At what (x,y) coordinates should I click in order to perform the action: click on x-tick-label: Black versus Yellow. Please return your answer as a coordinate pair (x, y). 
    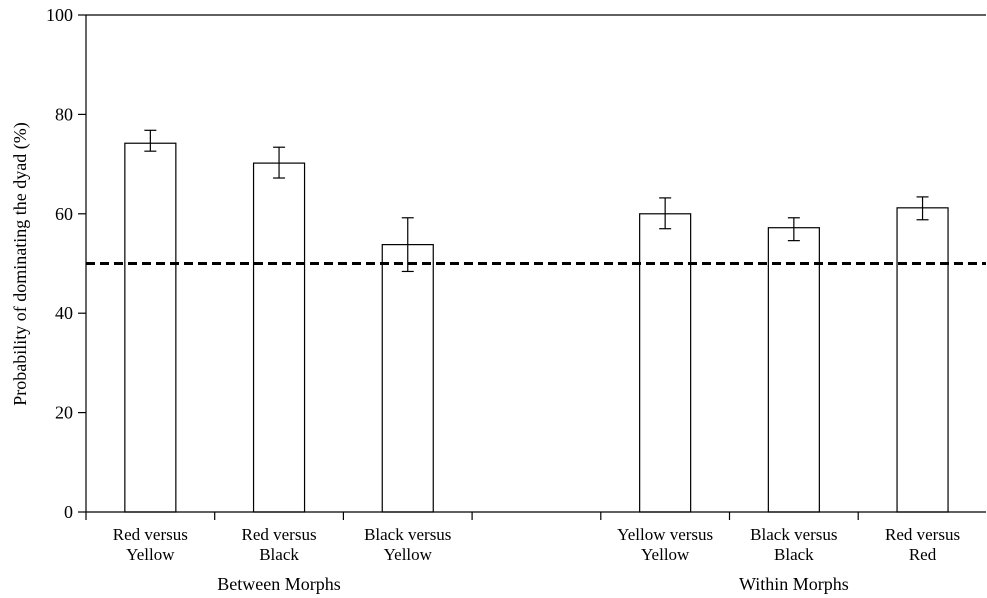
    Looking at the image, I should click on (407, 544).